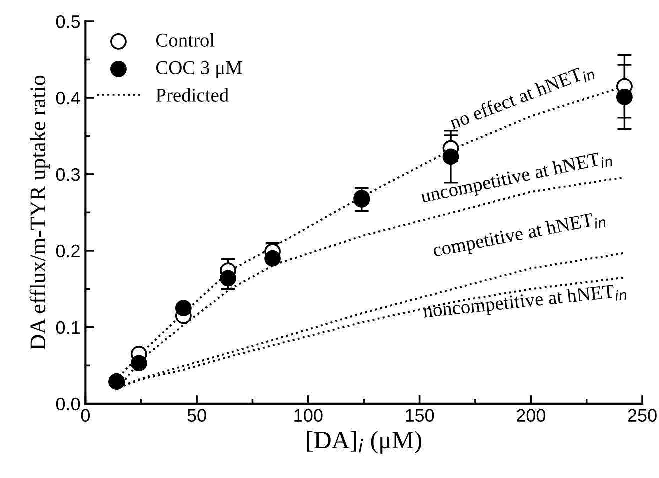  I want to click on y-tick-label: 0.4, so click(68, 98).